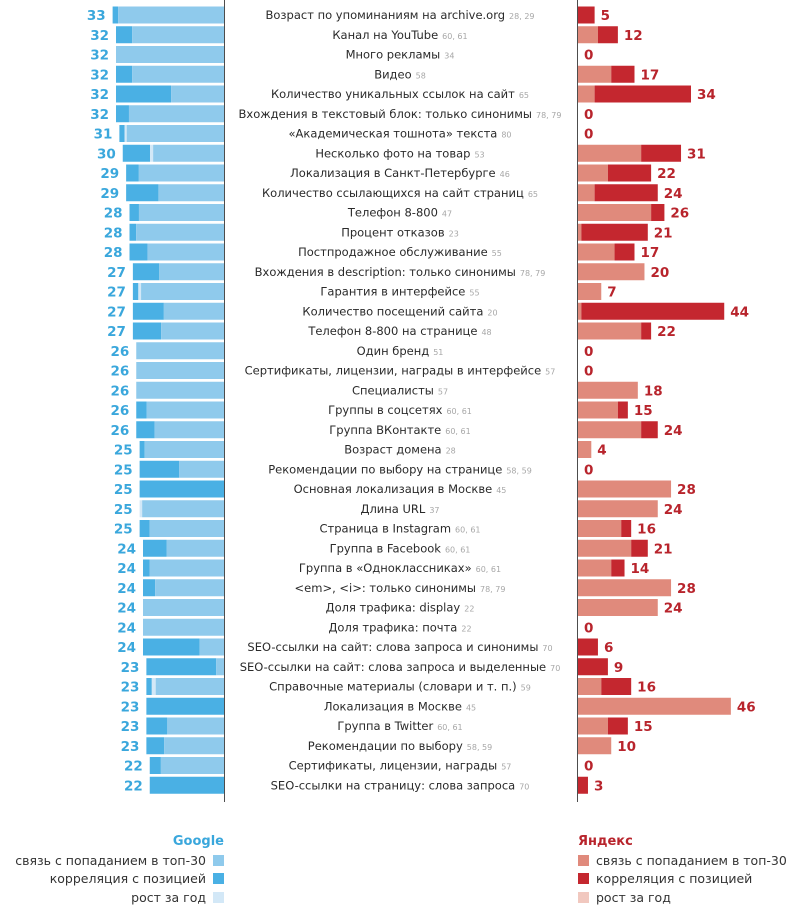 Image resolution: width=800 pixels, height=907 pixels. Describe the element at coordinates (583, 897) in the screenshot. I see `yandex-legend-swatch-growth` at that location.